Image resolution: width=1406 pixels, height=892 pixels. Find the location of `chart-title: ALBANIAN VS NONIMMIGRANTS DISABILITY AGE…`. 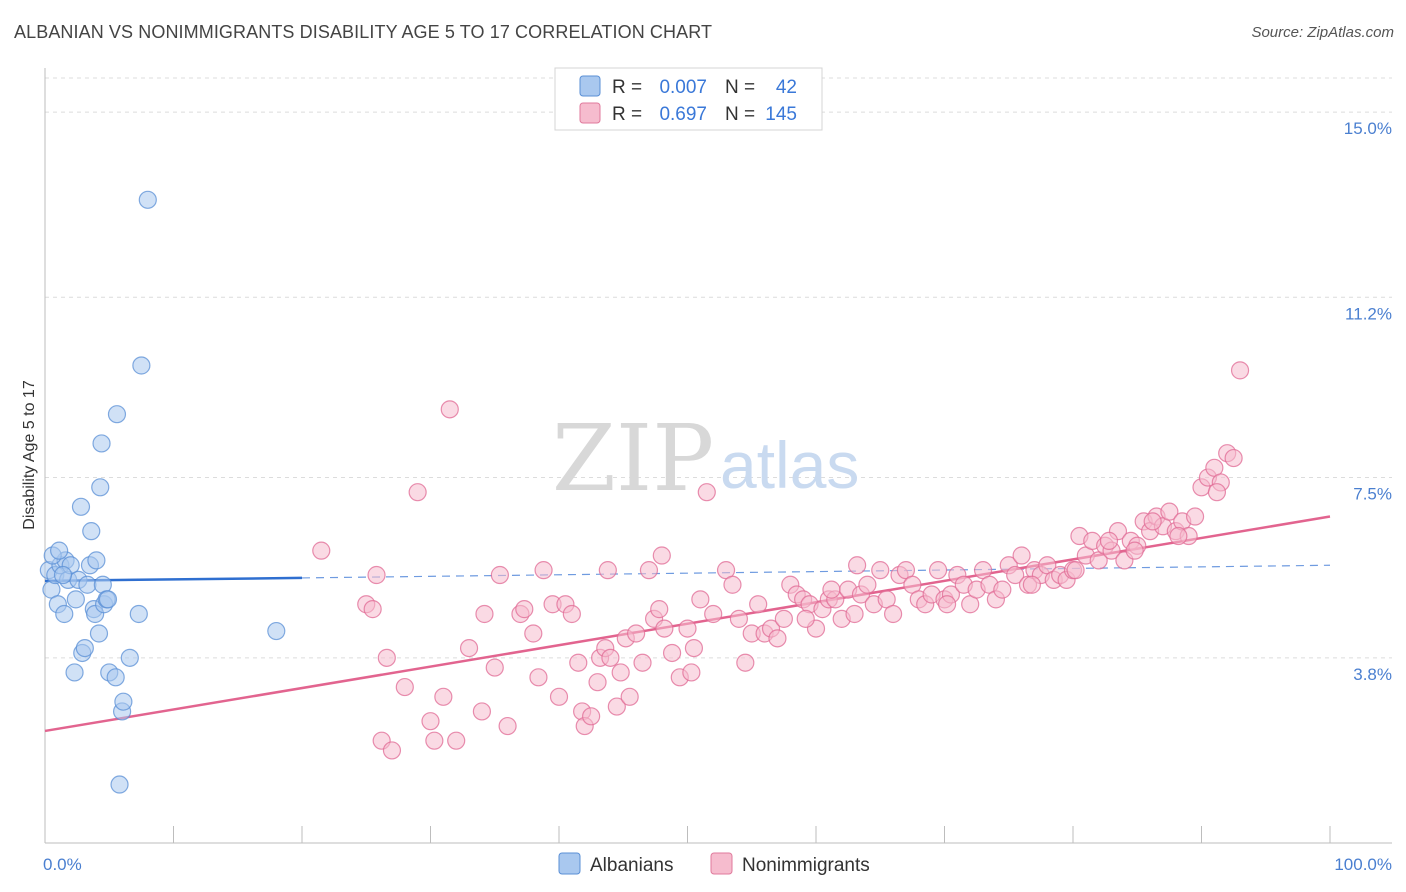

chart-title: ALBANIAN VS NONIMMIGRANTS DISABILITY AGE… is located at coordinates (363, 32).